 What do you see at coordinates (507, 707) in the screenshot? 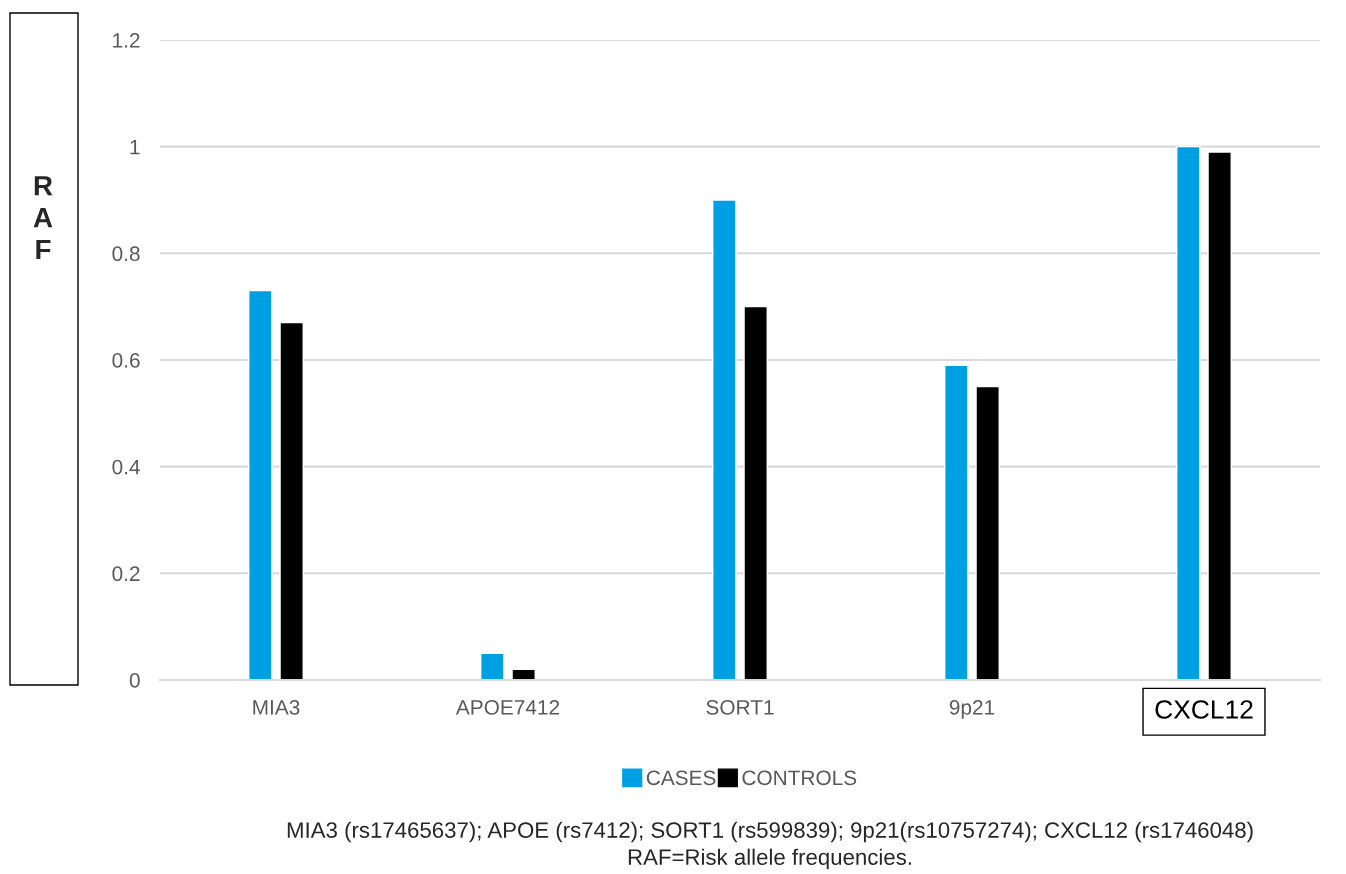
I see `x-tick-label: APOE7412` at bounding box center [507, 707].